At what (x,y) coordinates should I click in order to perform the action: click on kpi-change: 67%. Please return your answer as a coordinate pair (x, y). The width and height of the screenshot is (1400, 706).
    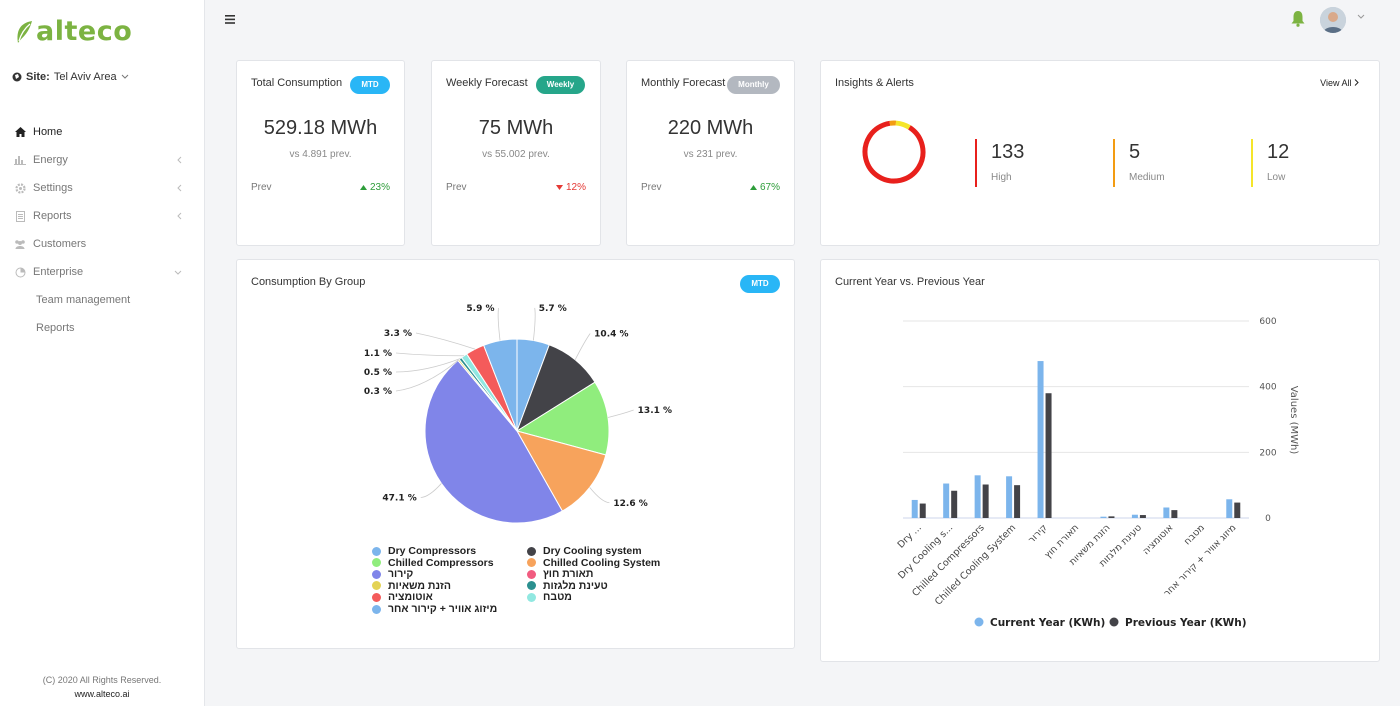
    Looking at the image, I should click on (764, 187).